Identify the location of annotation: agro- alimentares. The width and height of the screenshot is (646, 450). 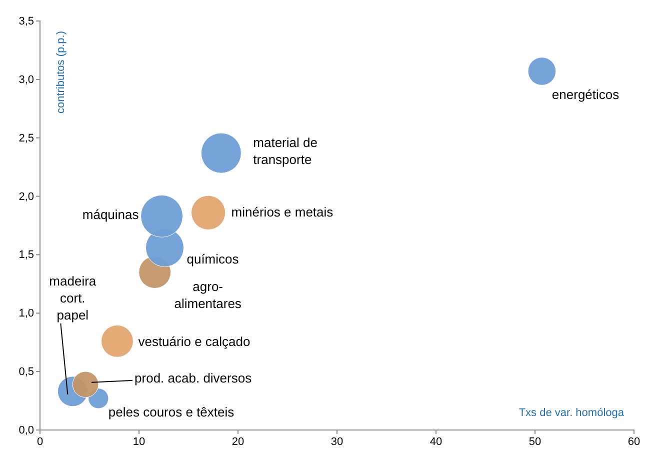
(208, 295).